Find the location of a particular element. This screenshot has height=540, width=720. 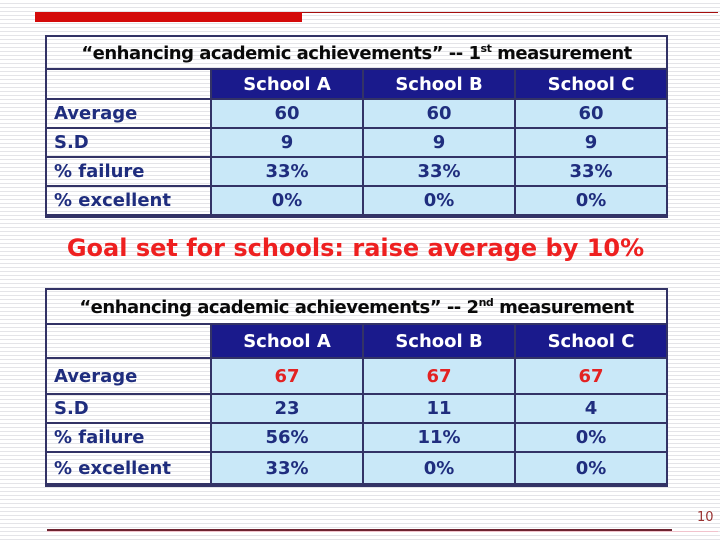

table-1-row-average: Average 60 60 60 is located at coordinates (357, 113).